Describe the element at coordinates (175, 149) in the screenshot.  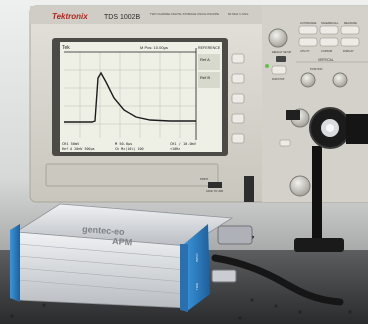
I see `screen-frequency: <10Hz` at that location.